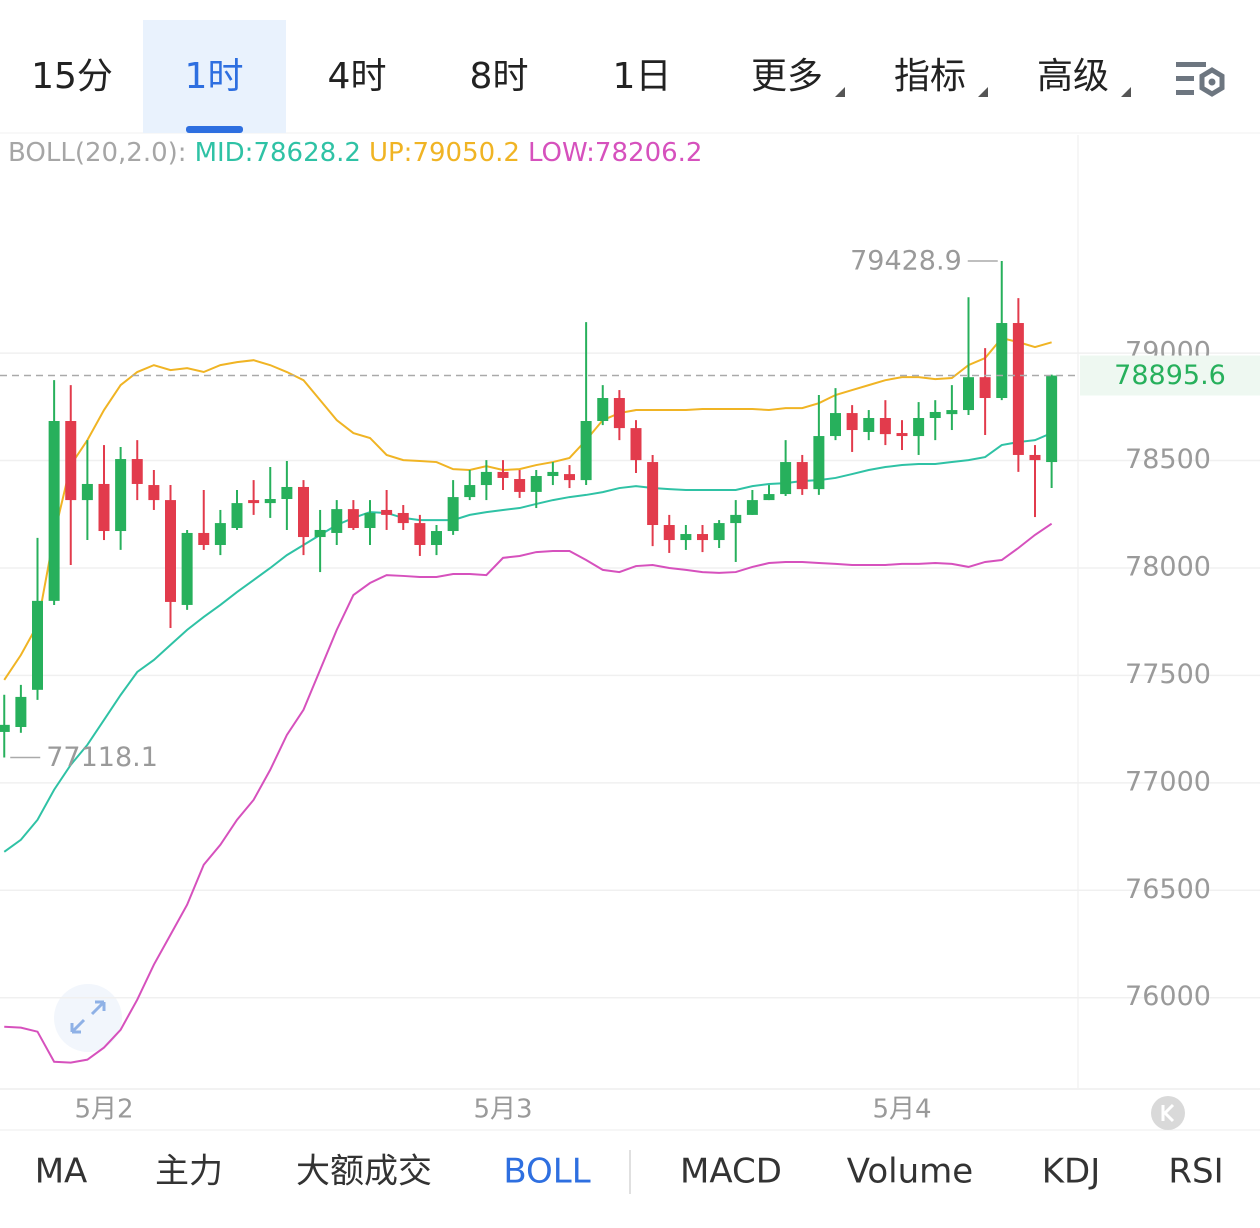 This screenshot has width=1260, height=1228. I want to click on period-tab: 指标, so click(930, 76).